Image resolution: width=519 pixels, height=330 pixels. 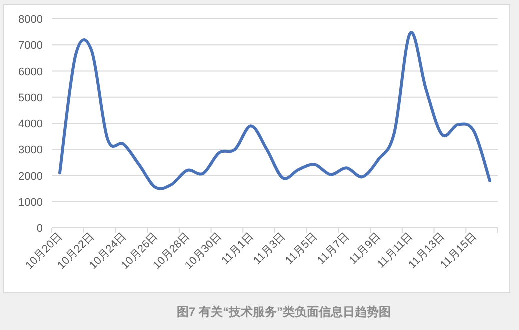 What do you see at coordinates (30, 46) in the screenshot?
I see `y-tick-label: 7000` at bounding box center [30, 46].